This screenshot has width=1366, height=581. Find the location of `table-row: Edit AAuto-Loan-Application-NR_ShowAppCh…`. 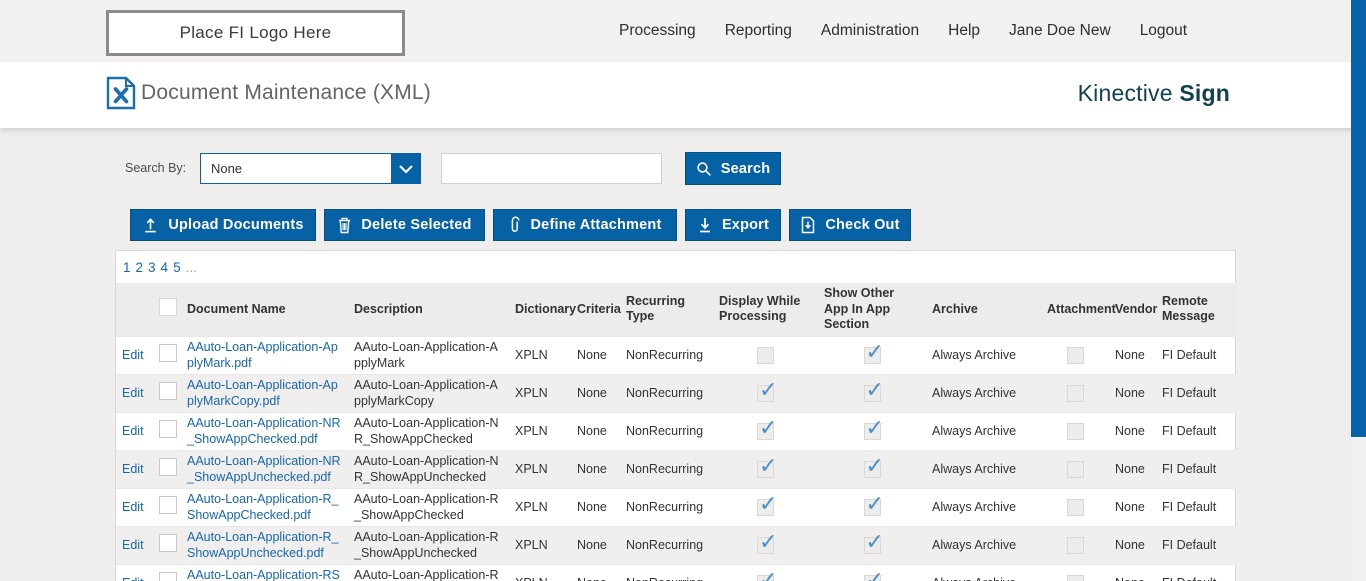

table-row: Edit AAuto-Loan-Application-NR_ShowAppCh… is located at coordinates (676, 431).